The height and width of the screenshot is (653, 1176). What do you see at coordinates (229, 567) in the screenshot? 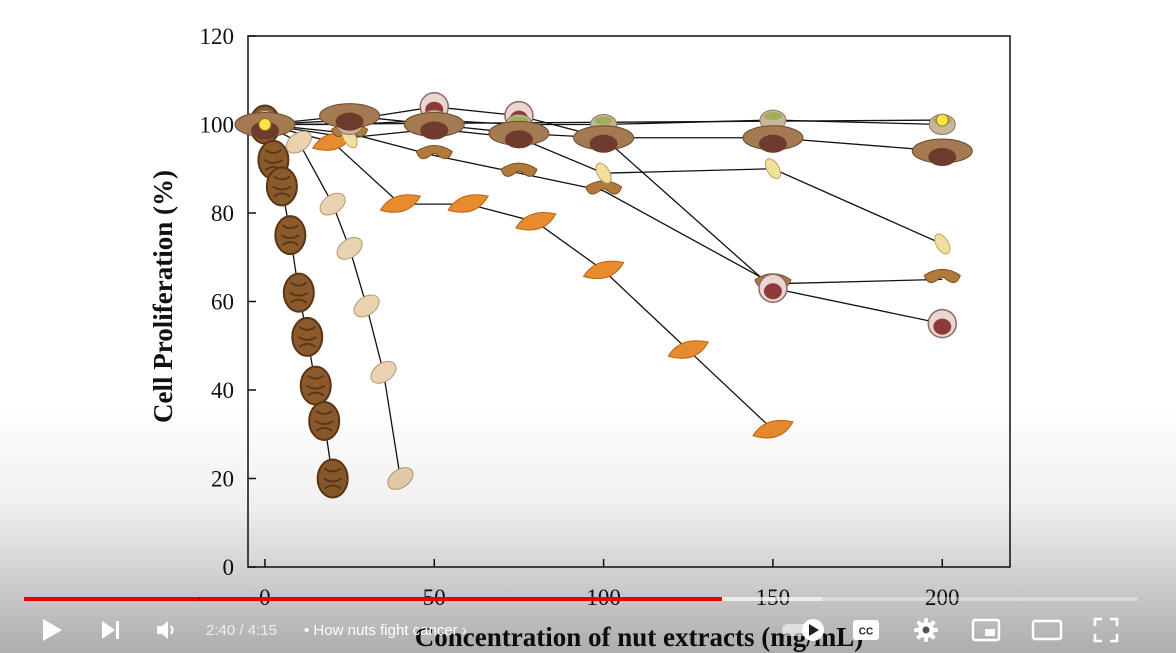
I see `y-tick-label-0: 0` at bounding box center [229, 567].